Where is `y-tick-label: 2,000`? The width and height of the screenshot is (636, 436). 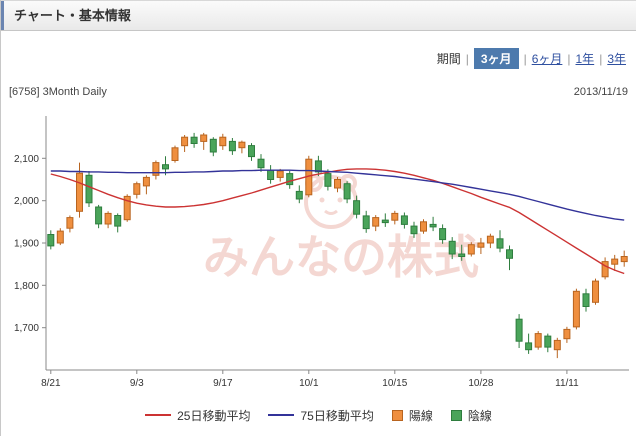
y-tick-label: 2,000 is located at coordinates (26, 201).